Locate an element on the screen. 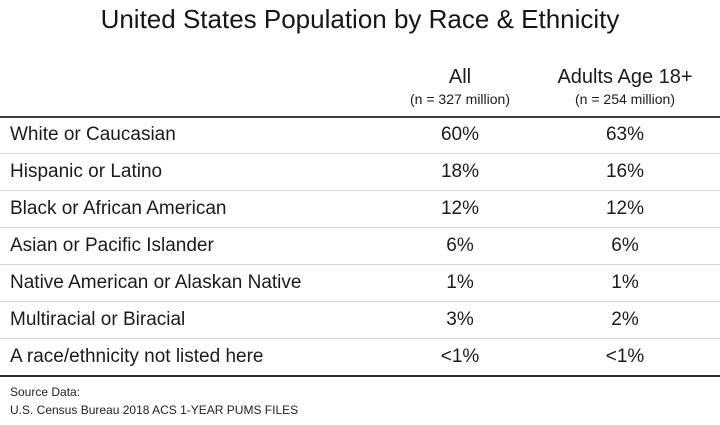 The image size is (720, 425). table-row: Asian or Pacific Islander 6% 6% is located at coordinates (360, 246).